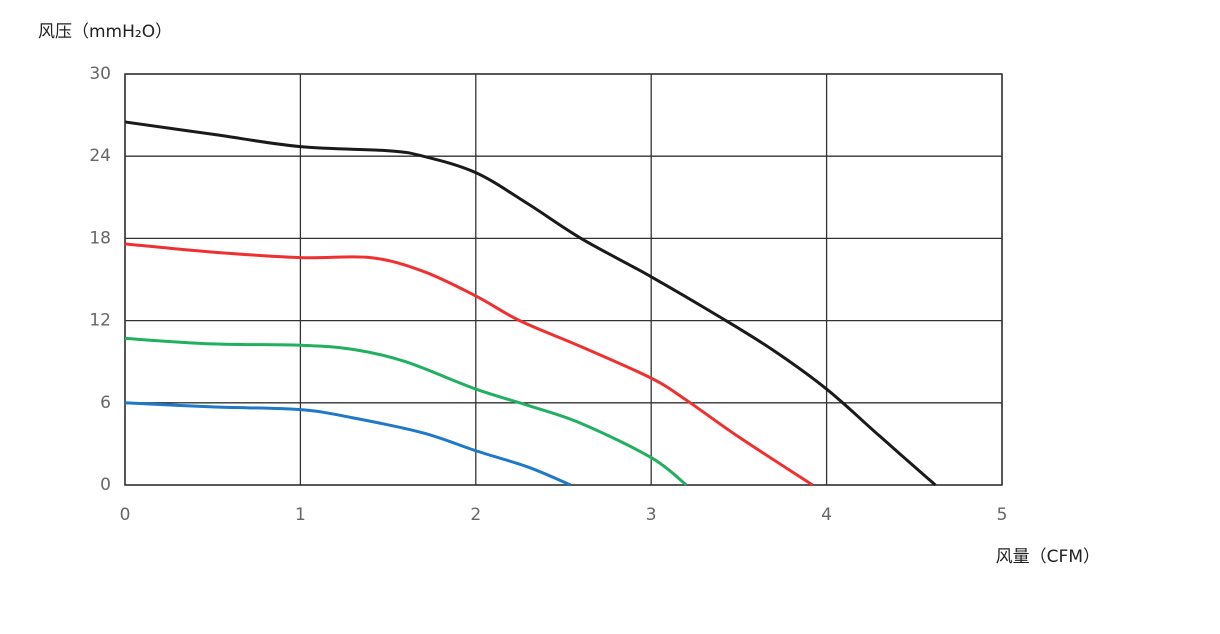 The image size is (1220, 634). I want to click on y-tick-label: 18, so click(100, 238).